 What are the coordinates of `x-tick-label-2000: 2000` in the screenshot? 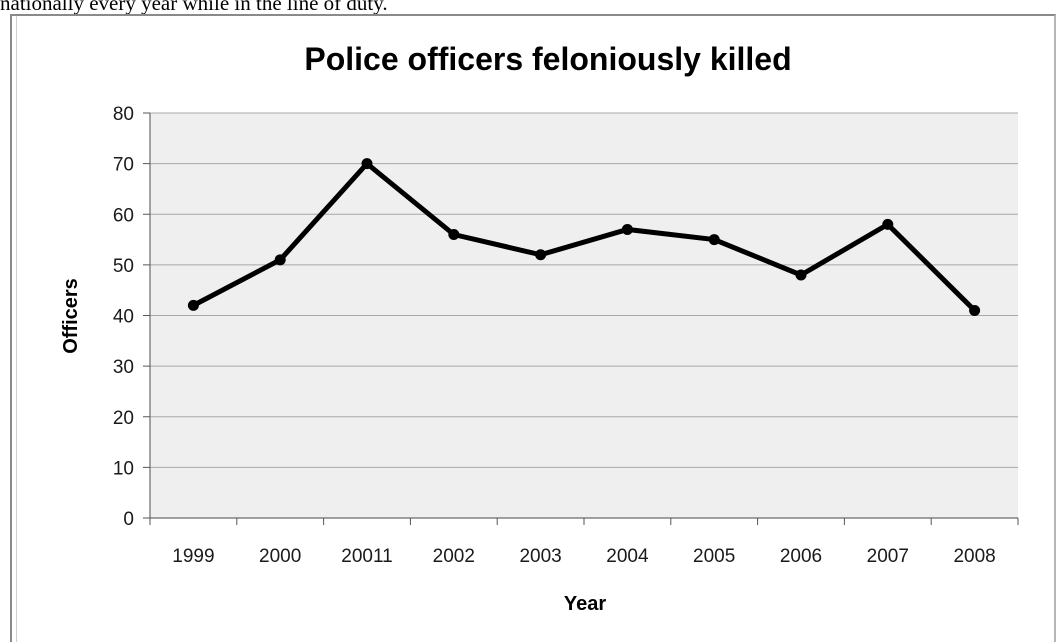 It's located at (280, 556).